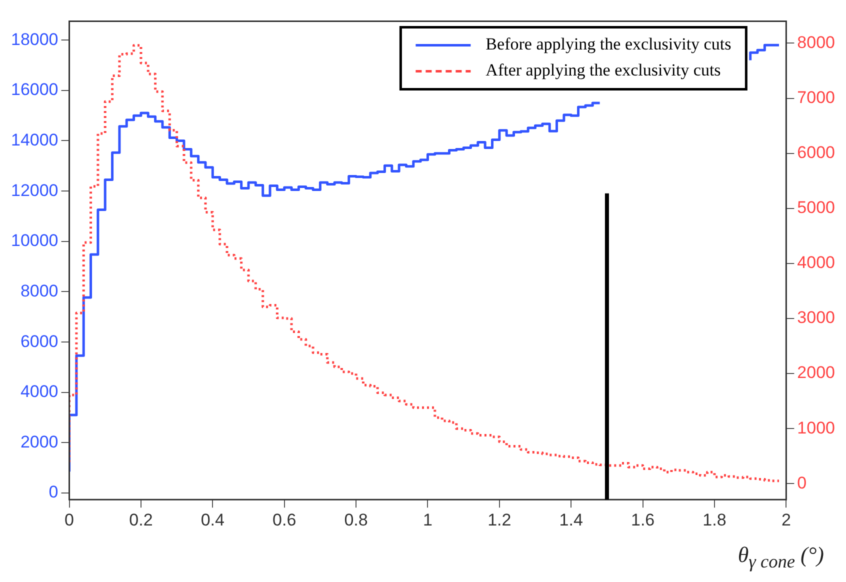  Describe the element at coordinates (500, 520) in the screenshot. I see `x-tick-label: 1.2` at that location.